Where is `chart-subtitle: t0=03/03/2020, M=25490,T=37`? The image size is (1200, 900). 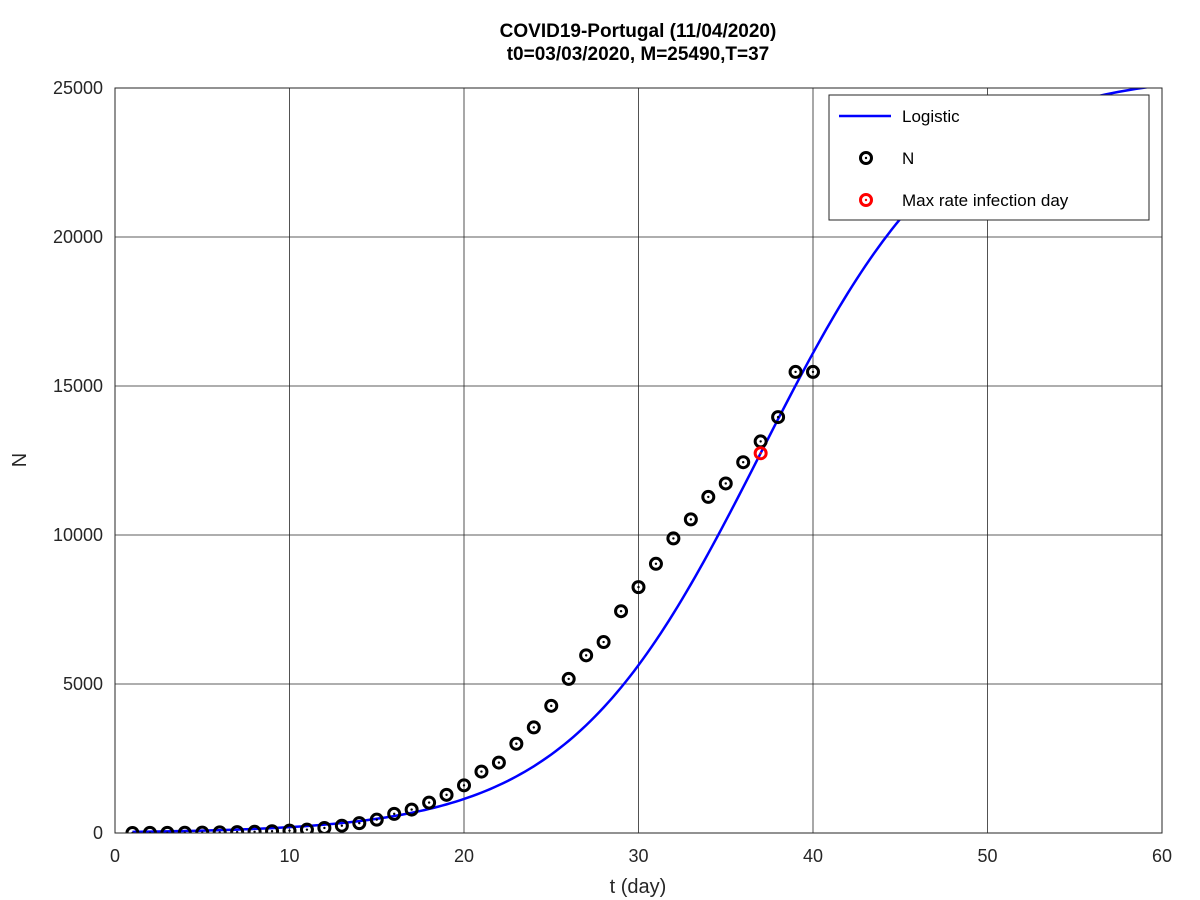 chart-subtitle: t0=03/03/2020, M=25490,T=37 is located at coordinates (638, 54).